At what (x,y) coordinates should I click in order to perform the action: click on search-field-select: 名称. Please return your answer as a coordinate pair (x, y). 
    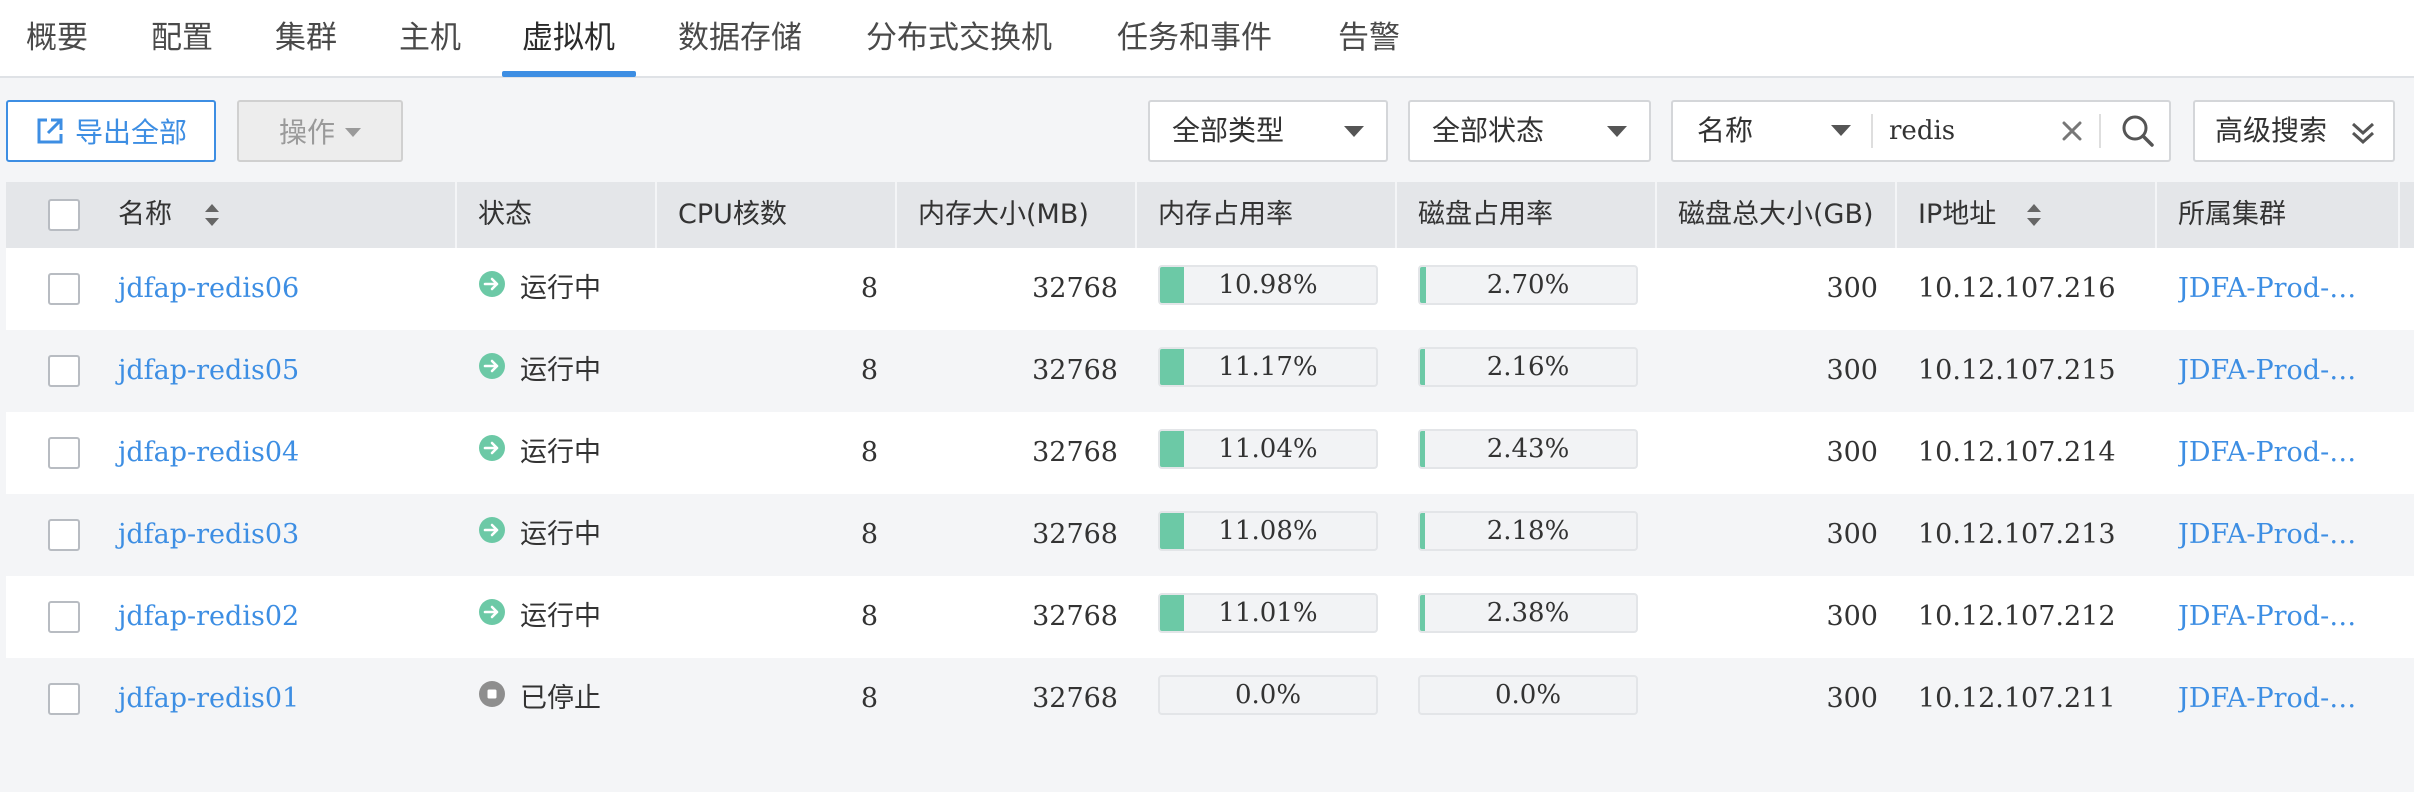
    Looking at the image, I should click on (1772, 131).